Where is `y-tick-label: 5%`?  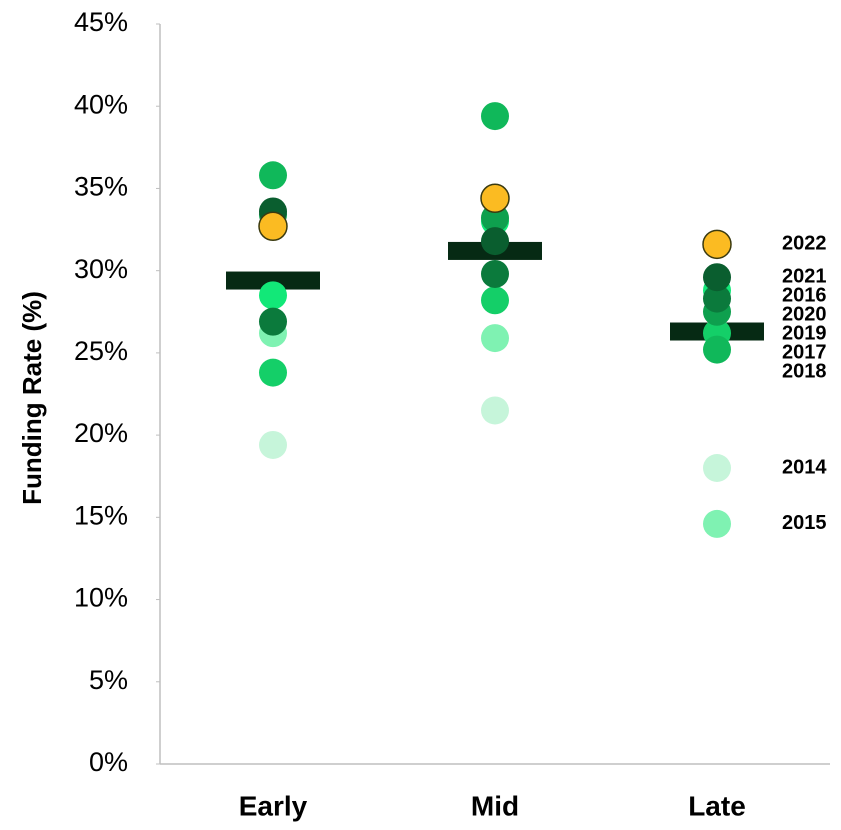
y-tick-label: 5% is located at coordinates (108, 680).